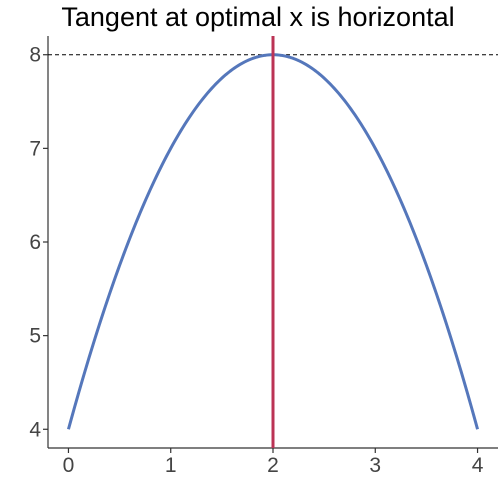  I want to click on x-tick-label: 1, so click(171, 465).